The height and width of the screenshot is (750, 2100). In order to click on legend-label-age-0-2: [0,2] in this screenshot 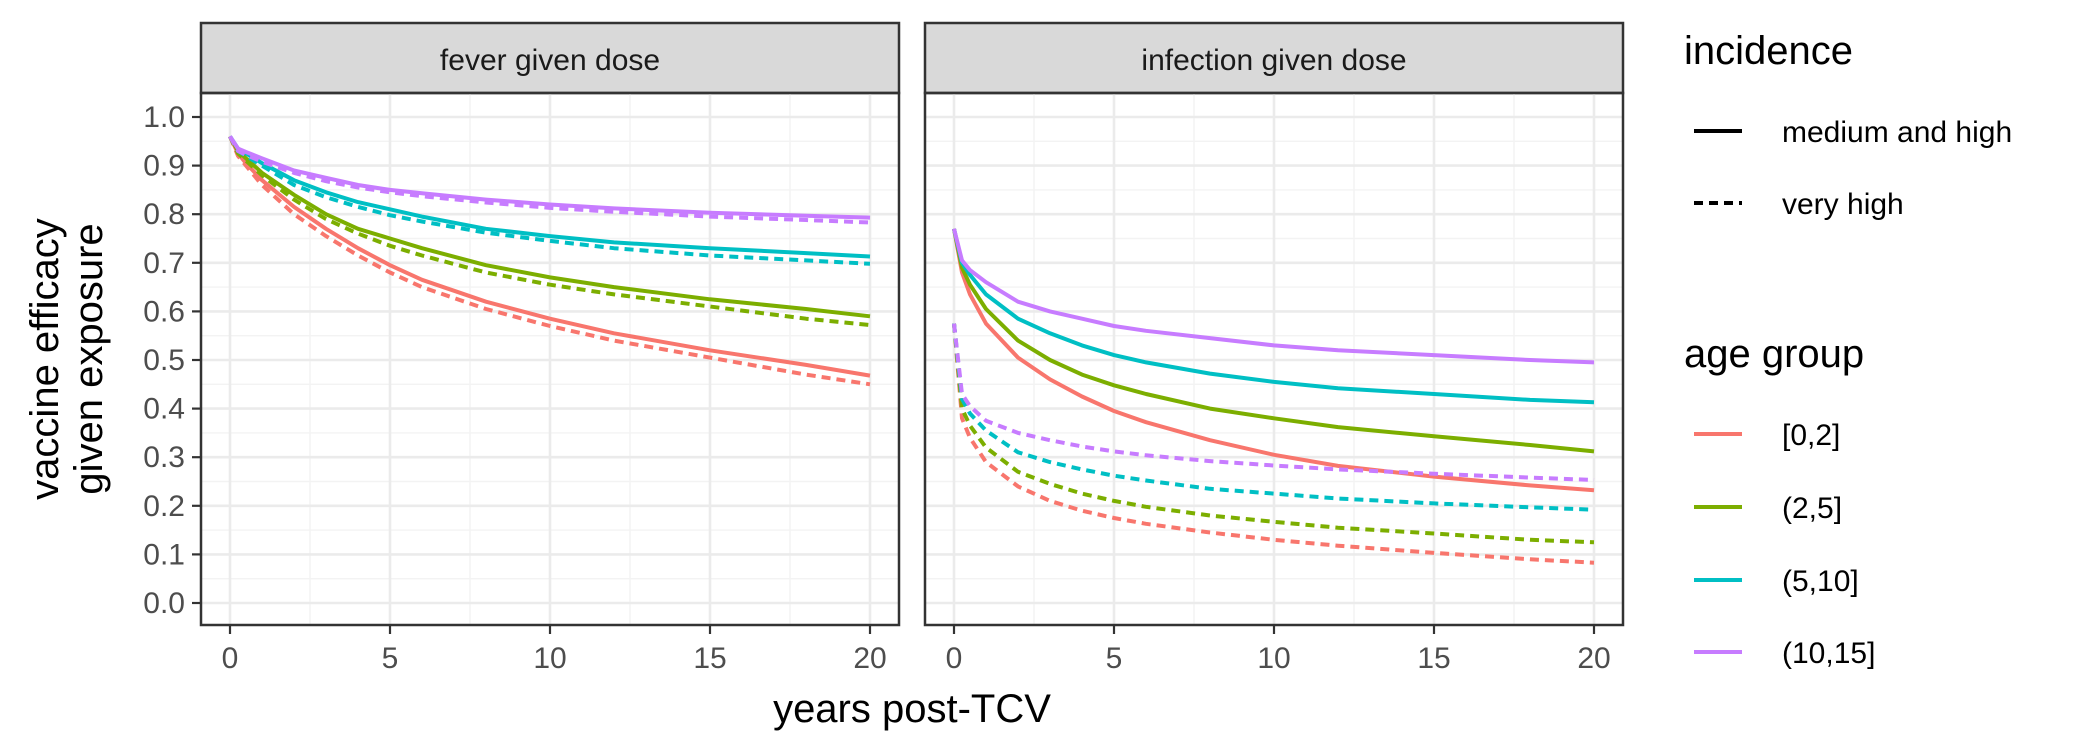, I will do `click(1811, 435)`.